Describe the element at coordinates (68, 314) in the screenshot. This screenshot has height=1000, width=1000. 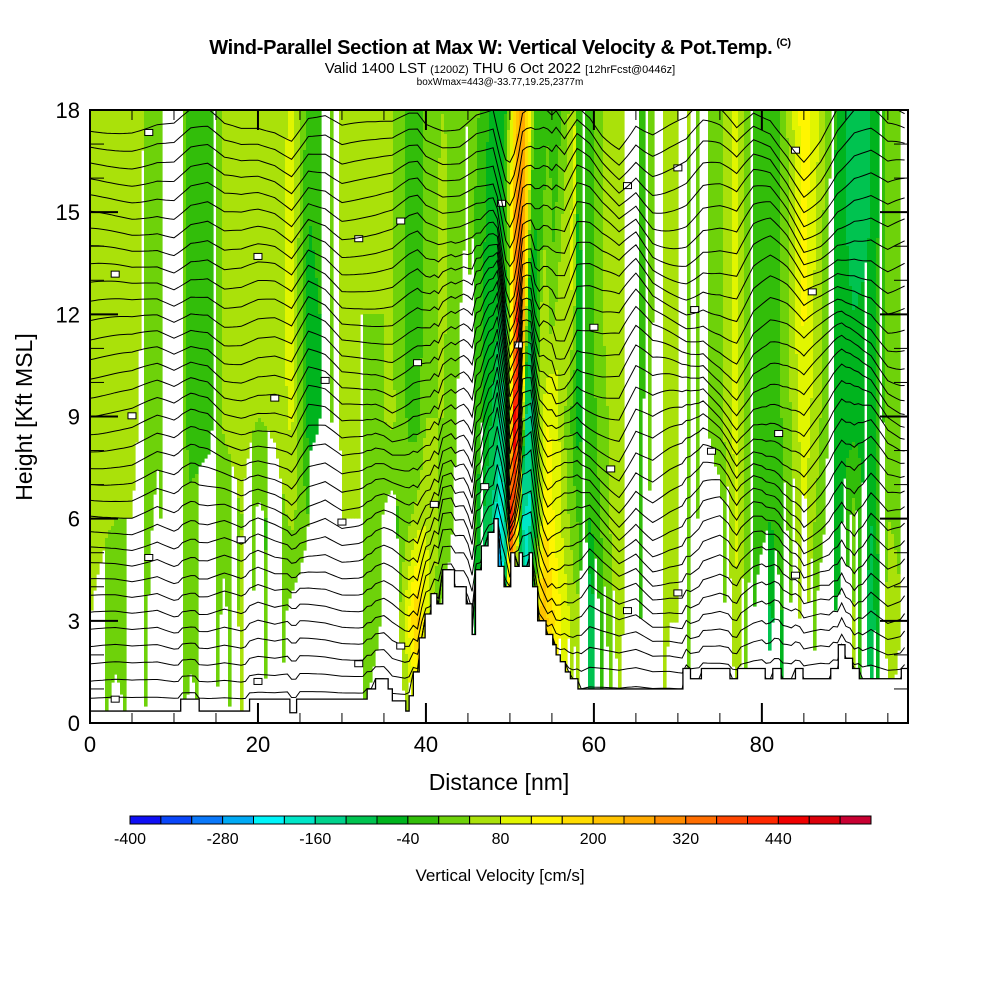
I see `y-tick-label: 12` at that location.